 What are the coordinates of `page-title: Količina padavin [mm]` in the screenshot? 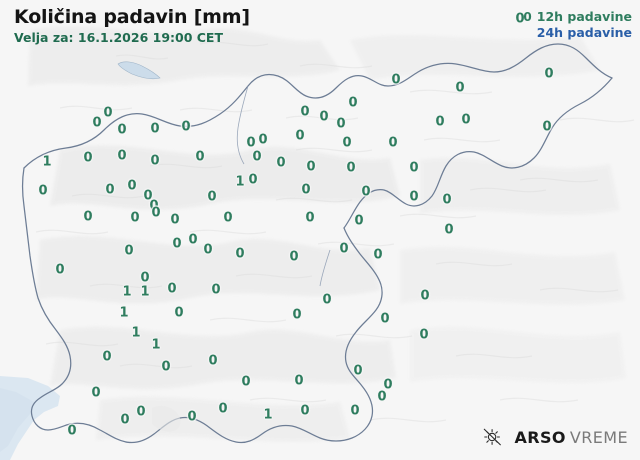 It's located at (132, 17).